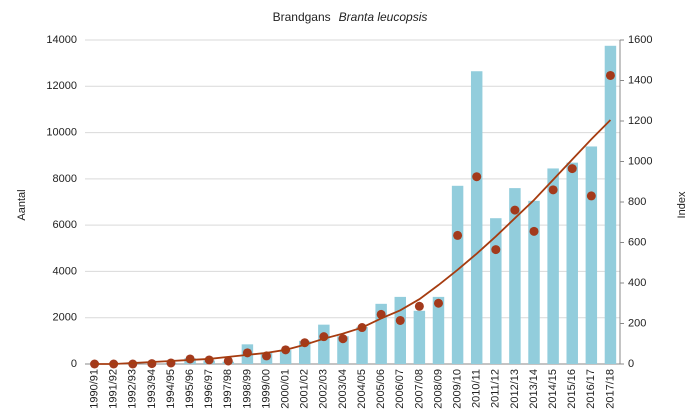 Image resolution: width=698 pixels, height=418 pixels. I want to click on x-tick-label: 2008/09, so click(438, 389).